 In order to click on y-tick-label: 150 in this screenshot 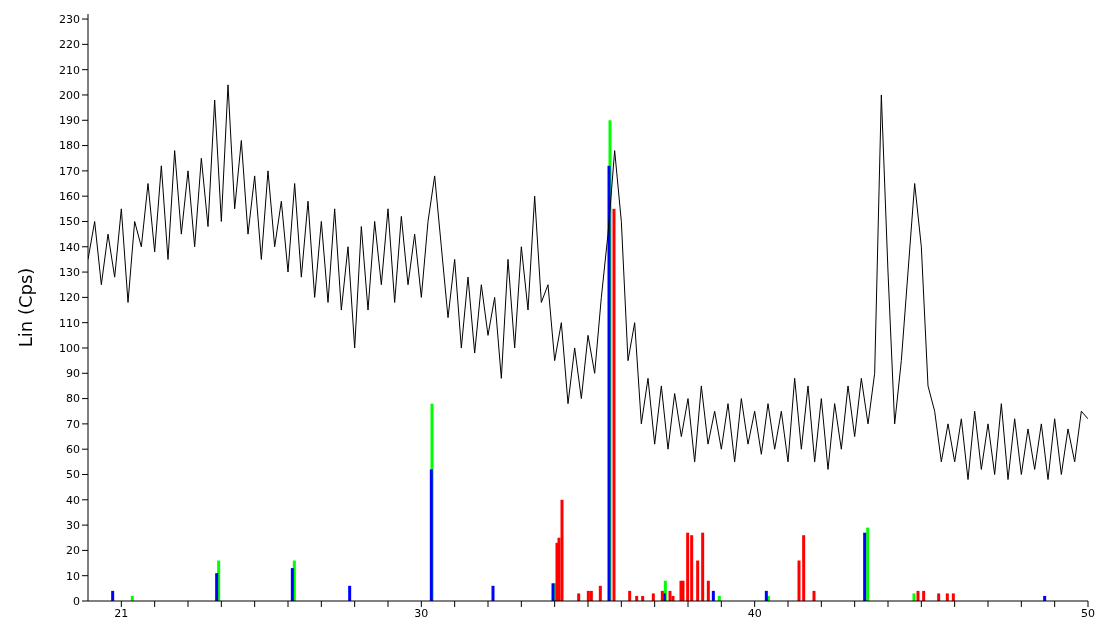, I will do `click(69, 222)`.